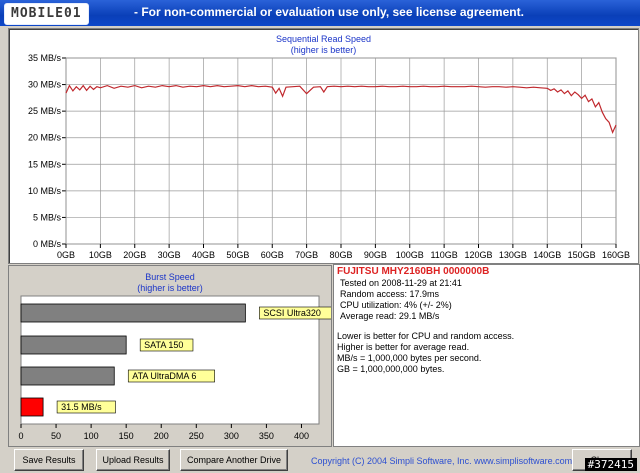 The height and width of the screenshot is (473, 640). What do you see at coordinates (413, 271) in the screenshot?
I see `drive-name: FUJITSU MHY2160BH 0000000B` at bounding box center [413, 271].